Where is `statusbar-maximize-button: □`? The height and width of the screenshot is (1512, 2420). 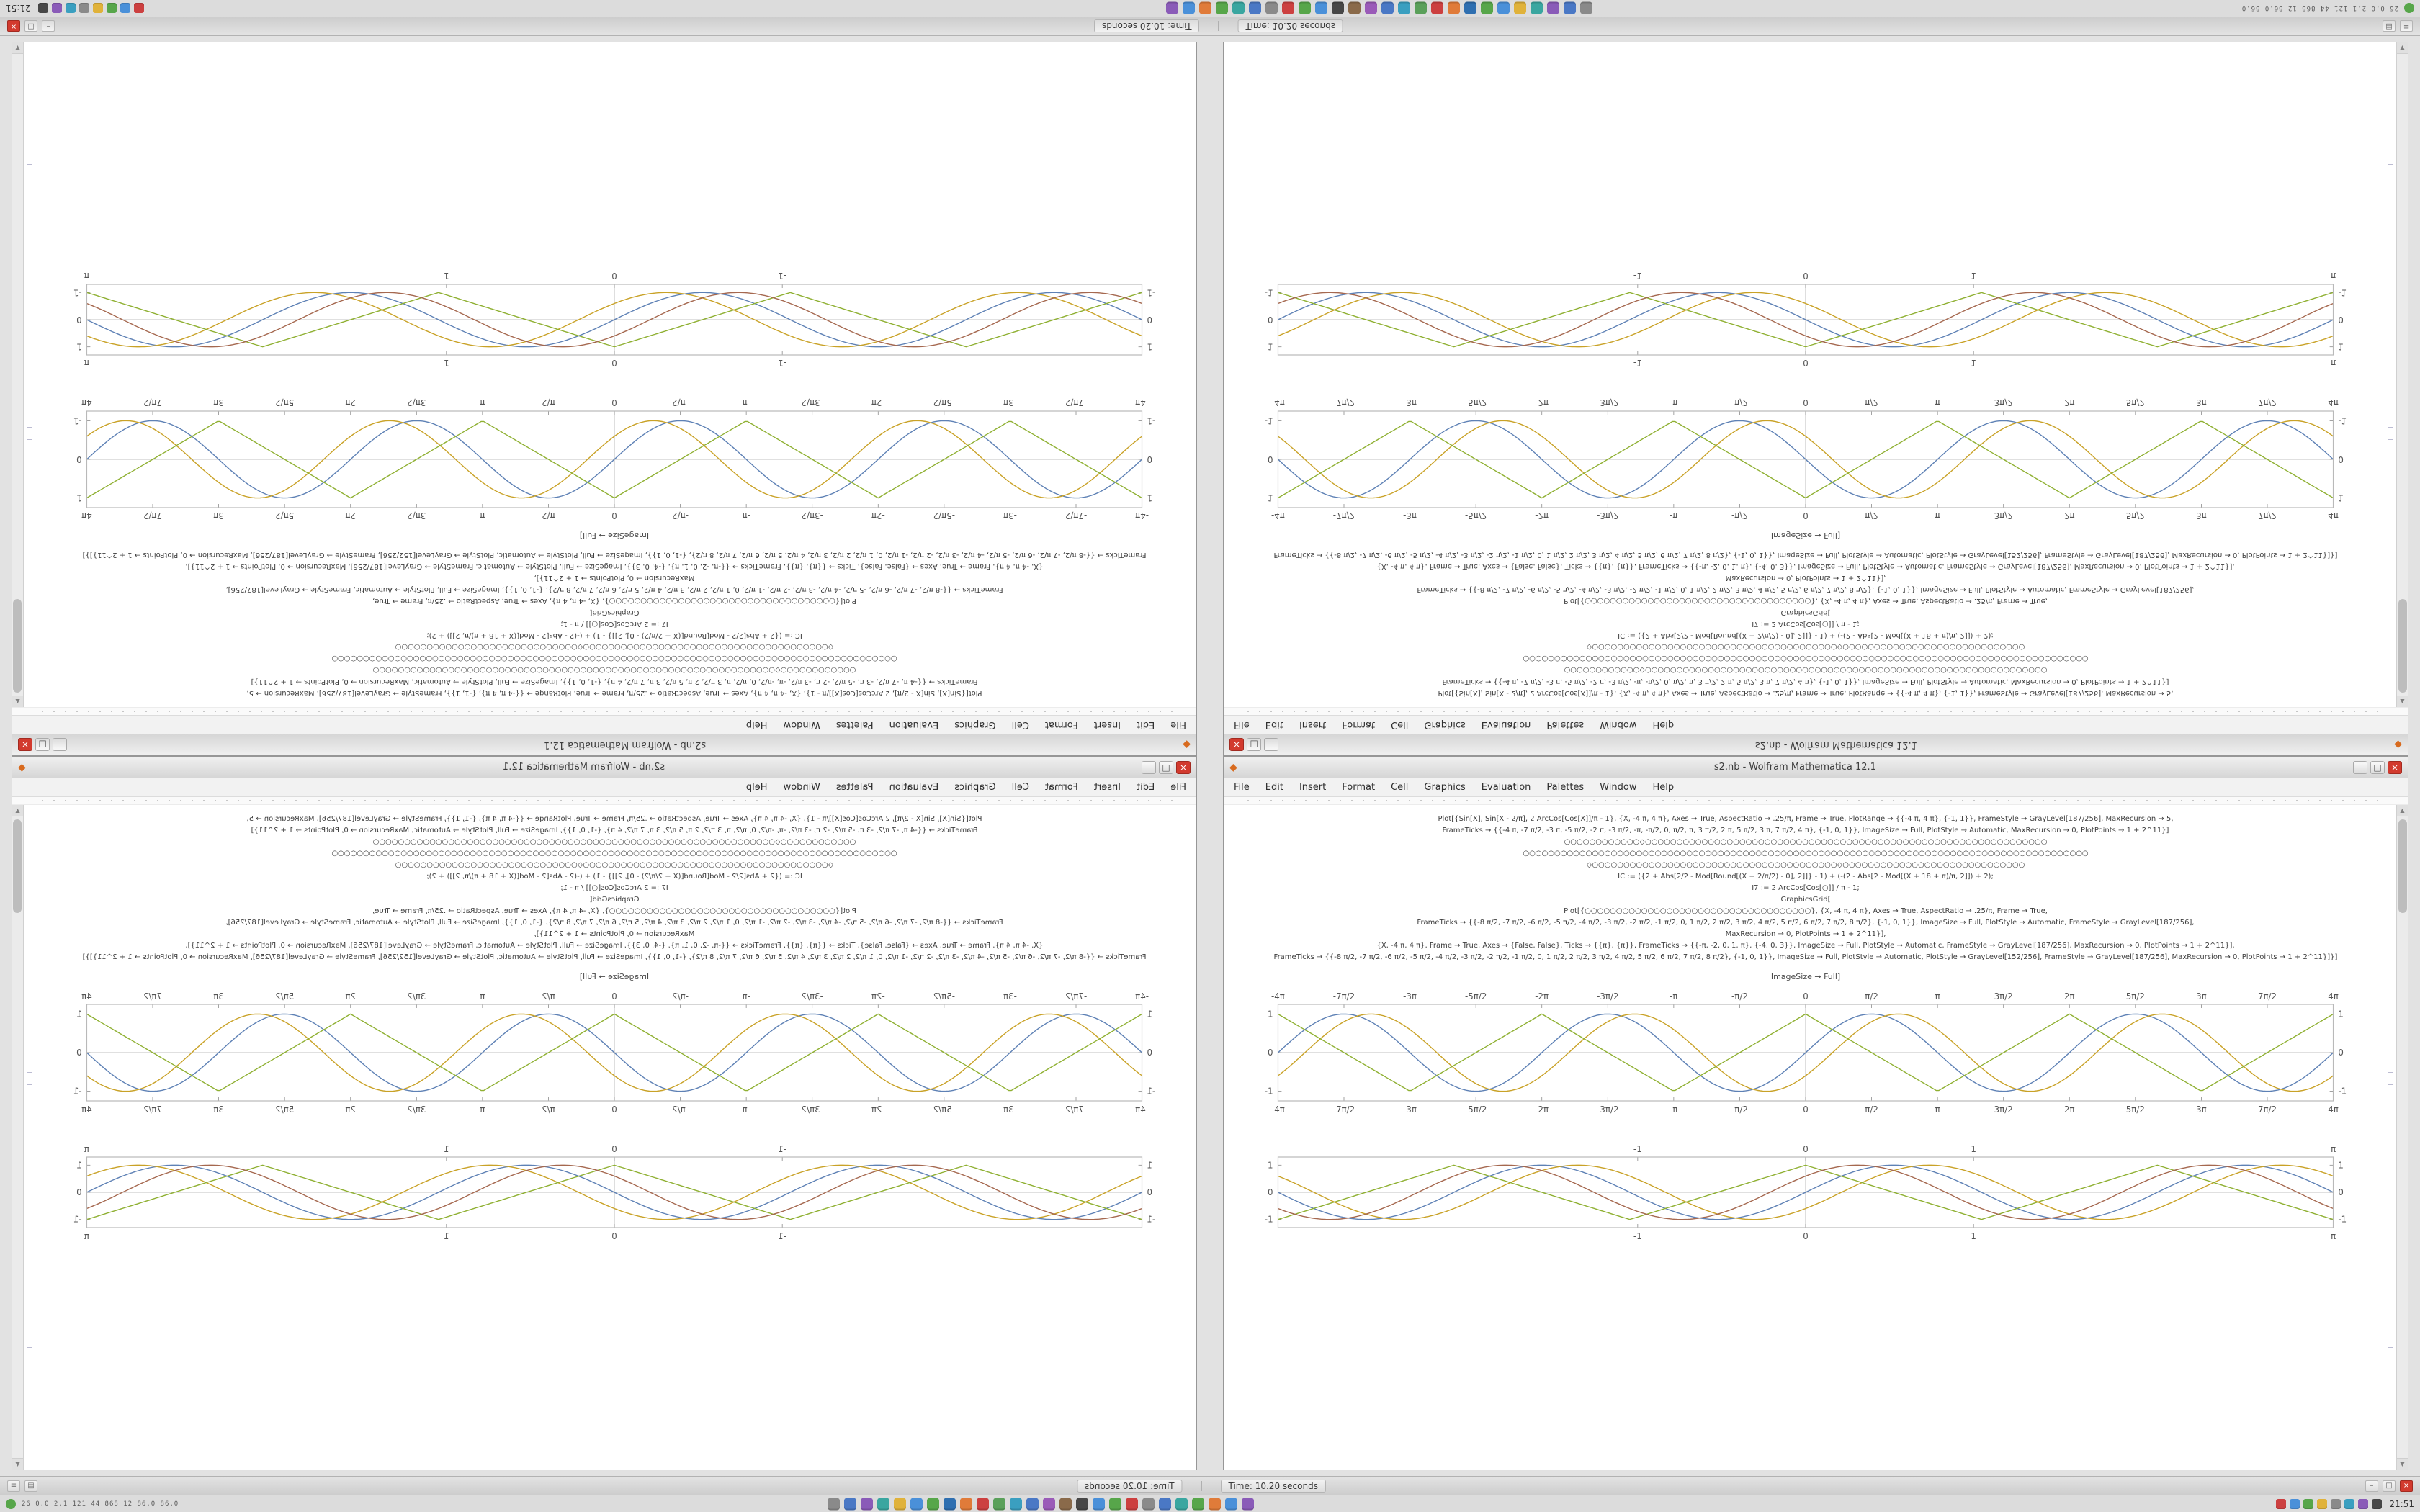 statusbar-maximize-button: □ is located at coordinates (2389, 1486).